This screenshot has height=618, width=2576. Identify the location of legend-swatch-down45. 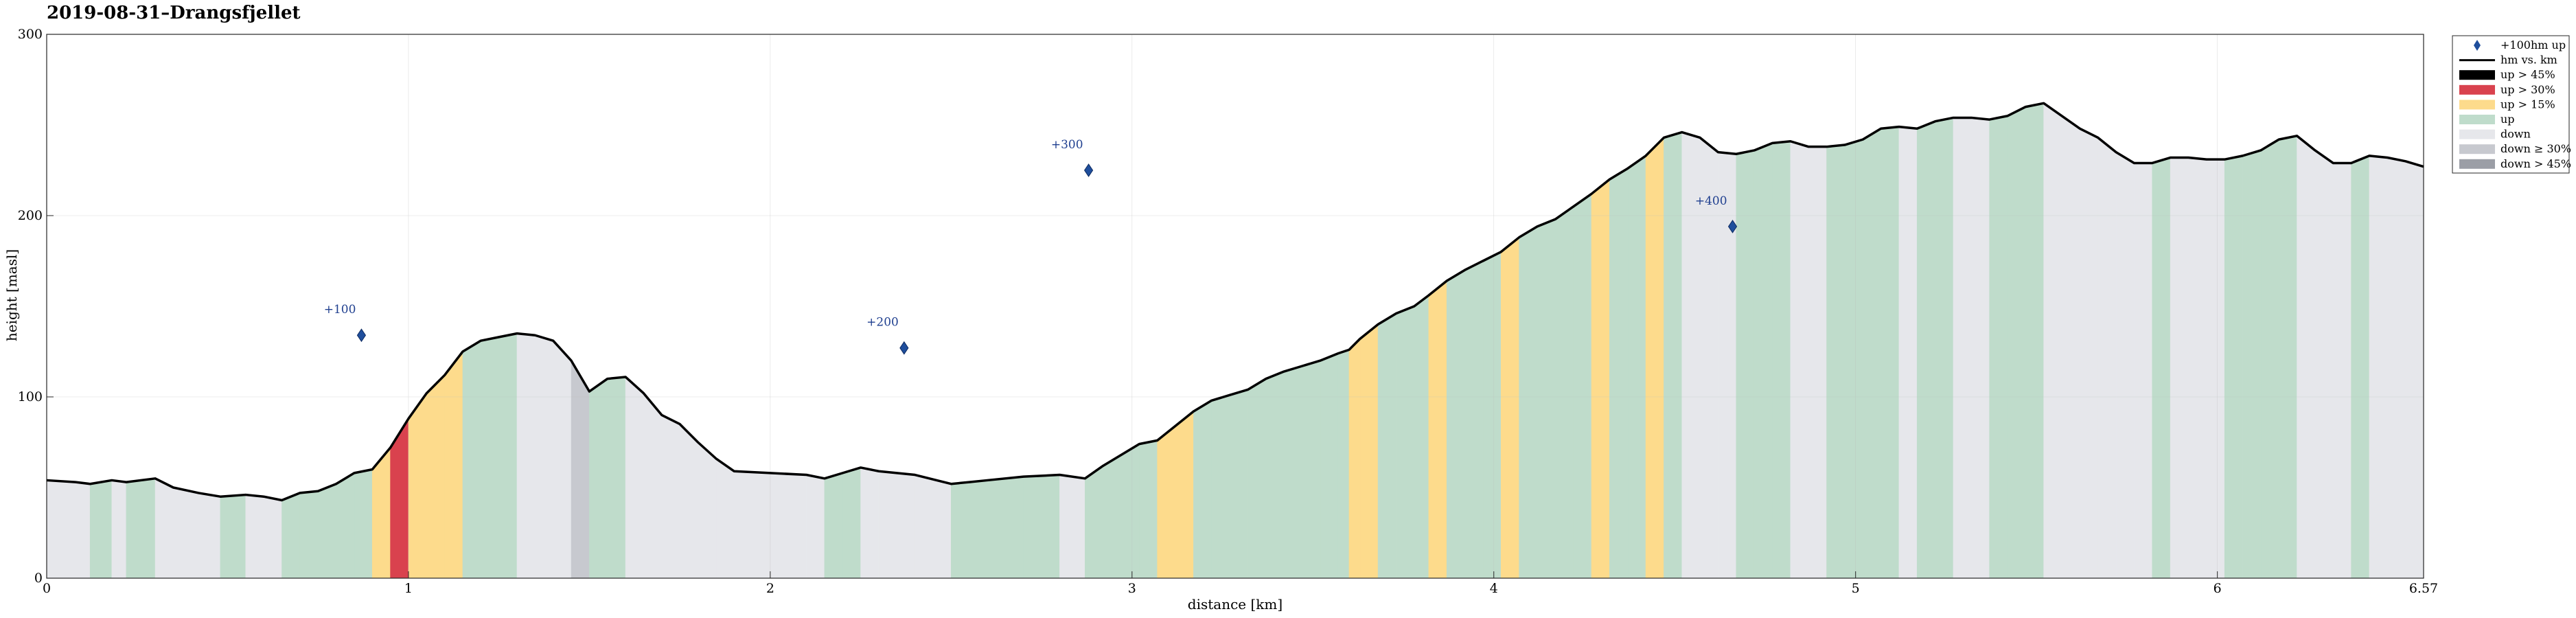
(2477, 164).